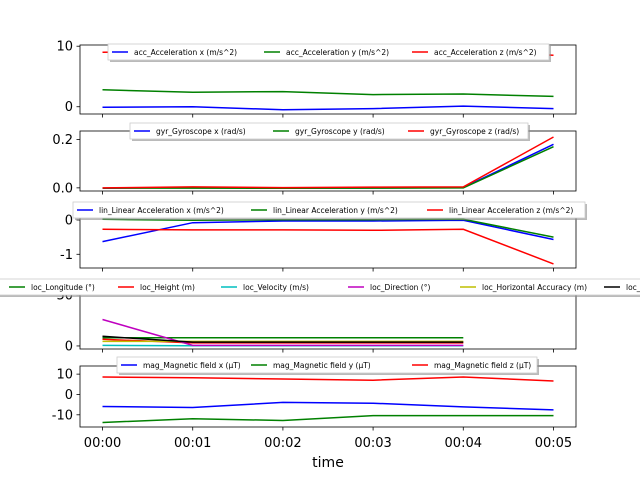 The image size is (640, 480). What do you see at coordinates (62, 188) in the screenshot?
I see `y-tick-label-gyr-0: 0.0` at bounding box center [62, 188].